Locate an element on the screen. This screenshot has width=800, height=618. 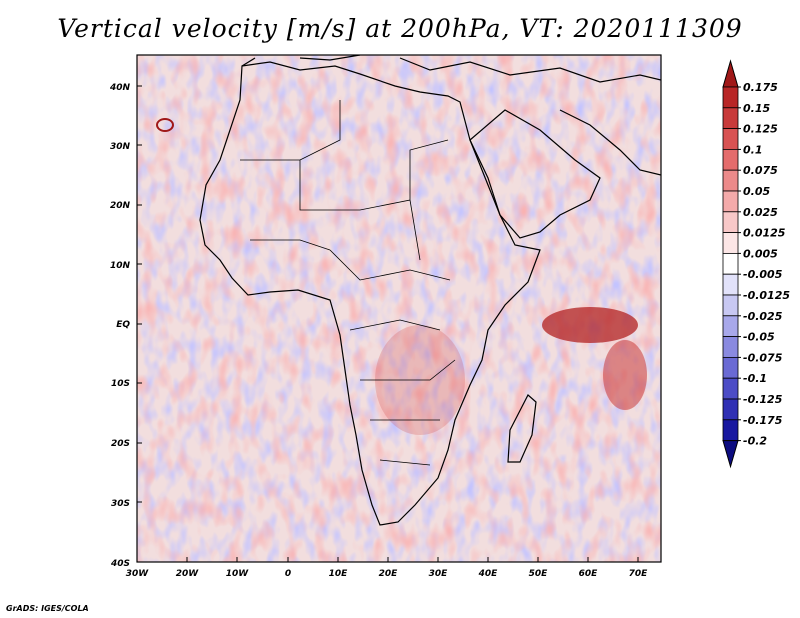
colorbar-label: -0.2 is located at coordinates (755, 441).